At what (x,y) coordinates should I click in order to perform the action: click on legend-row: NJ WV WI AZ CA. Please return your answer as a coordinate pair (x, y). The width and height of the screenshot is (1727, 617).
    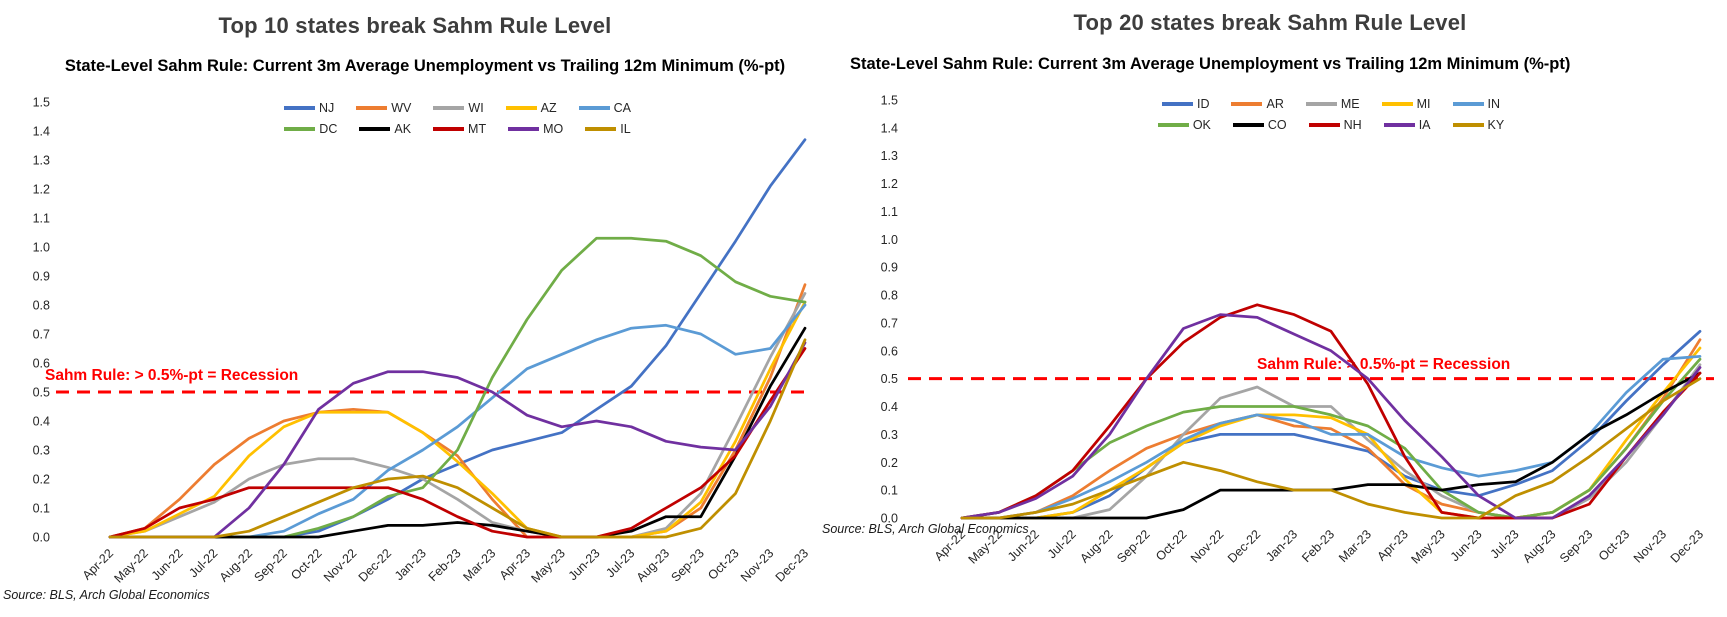
    Looking at the image, I should click on (457, 108).